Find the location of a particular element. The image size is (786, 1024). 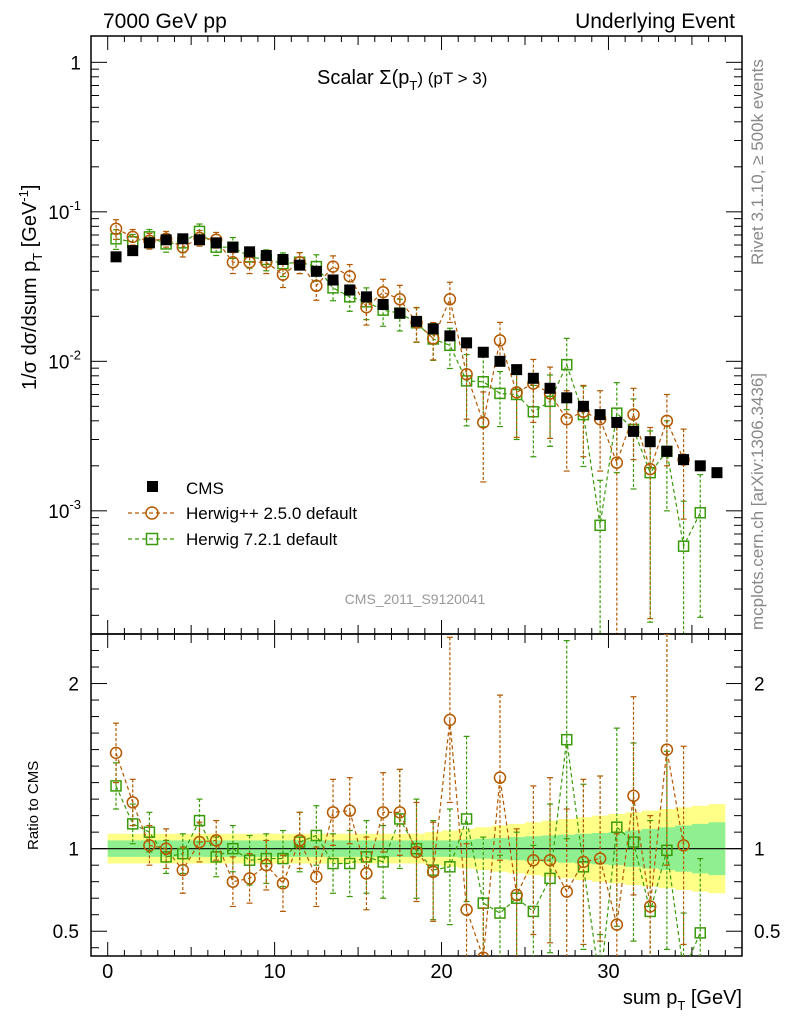

y-tick-label-exp: -2 is located at coordinates (75, 354).